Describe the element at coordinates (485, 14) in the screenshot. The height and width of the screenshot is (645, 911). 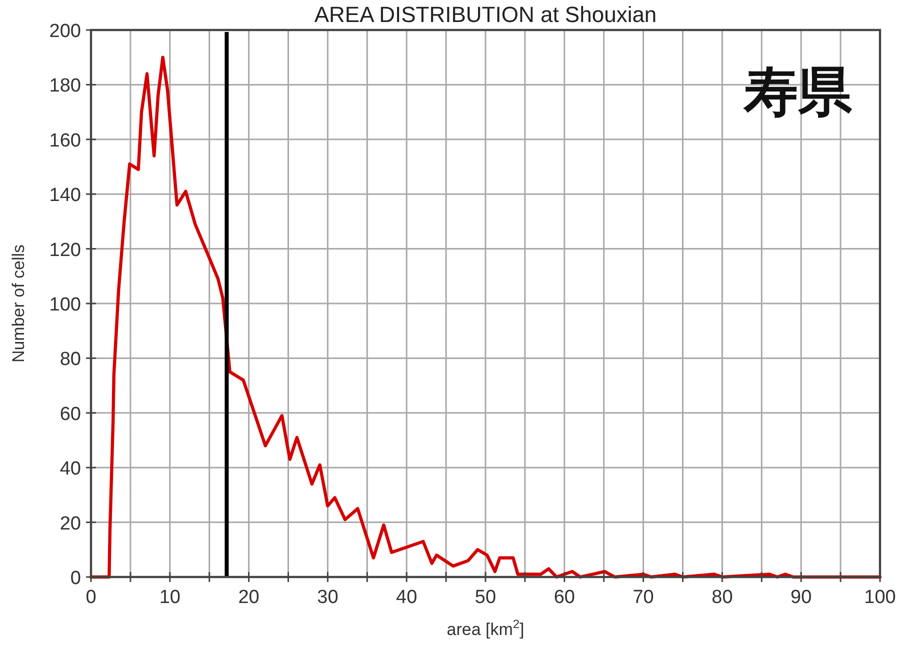
I see `chart-title: AREA DISTRIBUTION at Shouxian` at that location.